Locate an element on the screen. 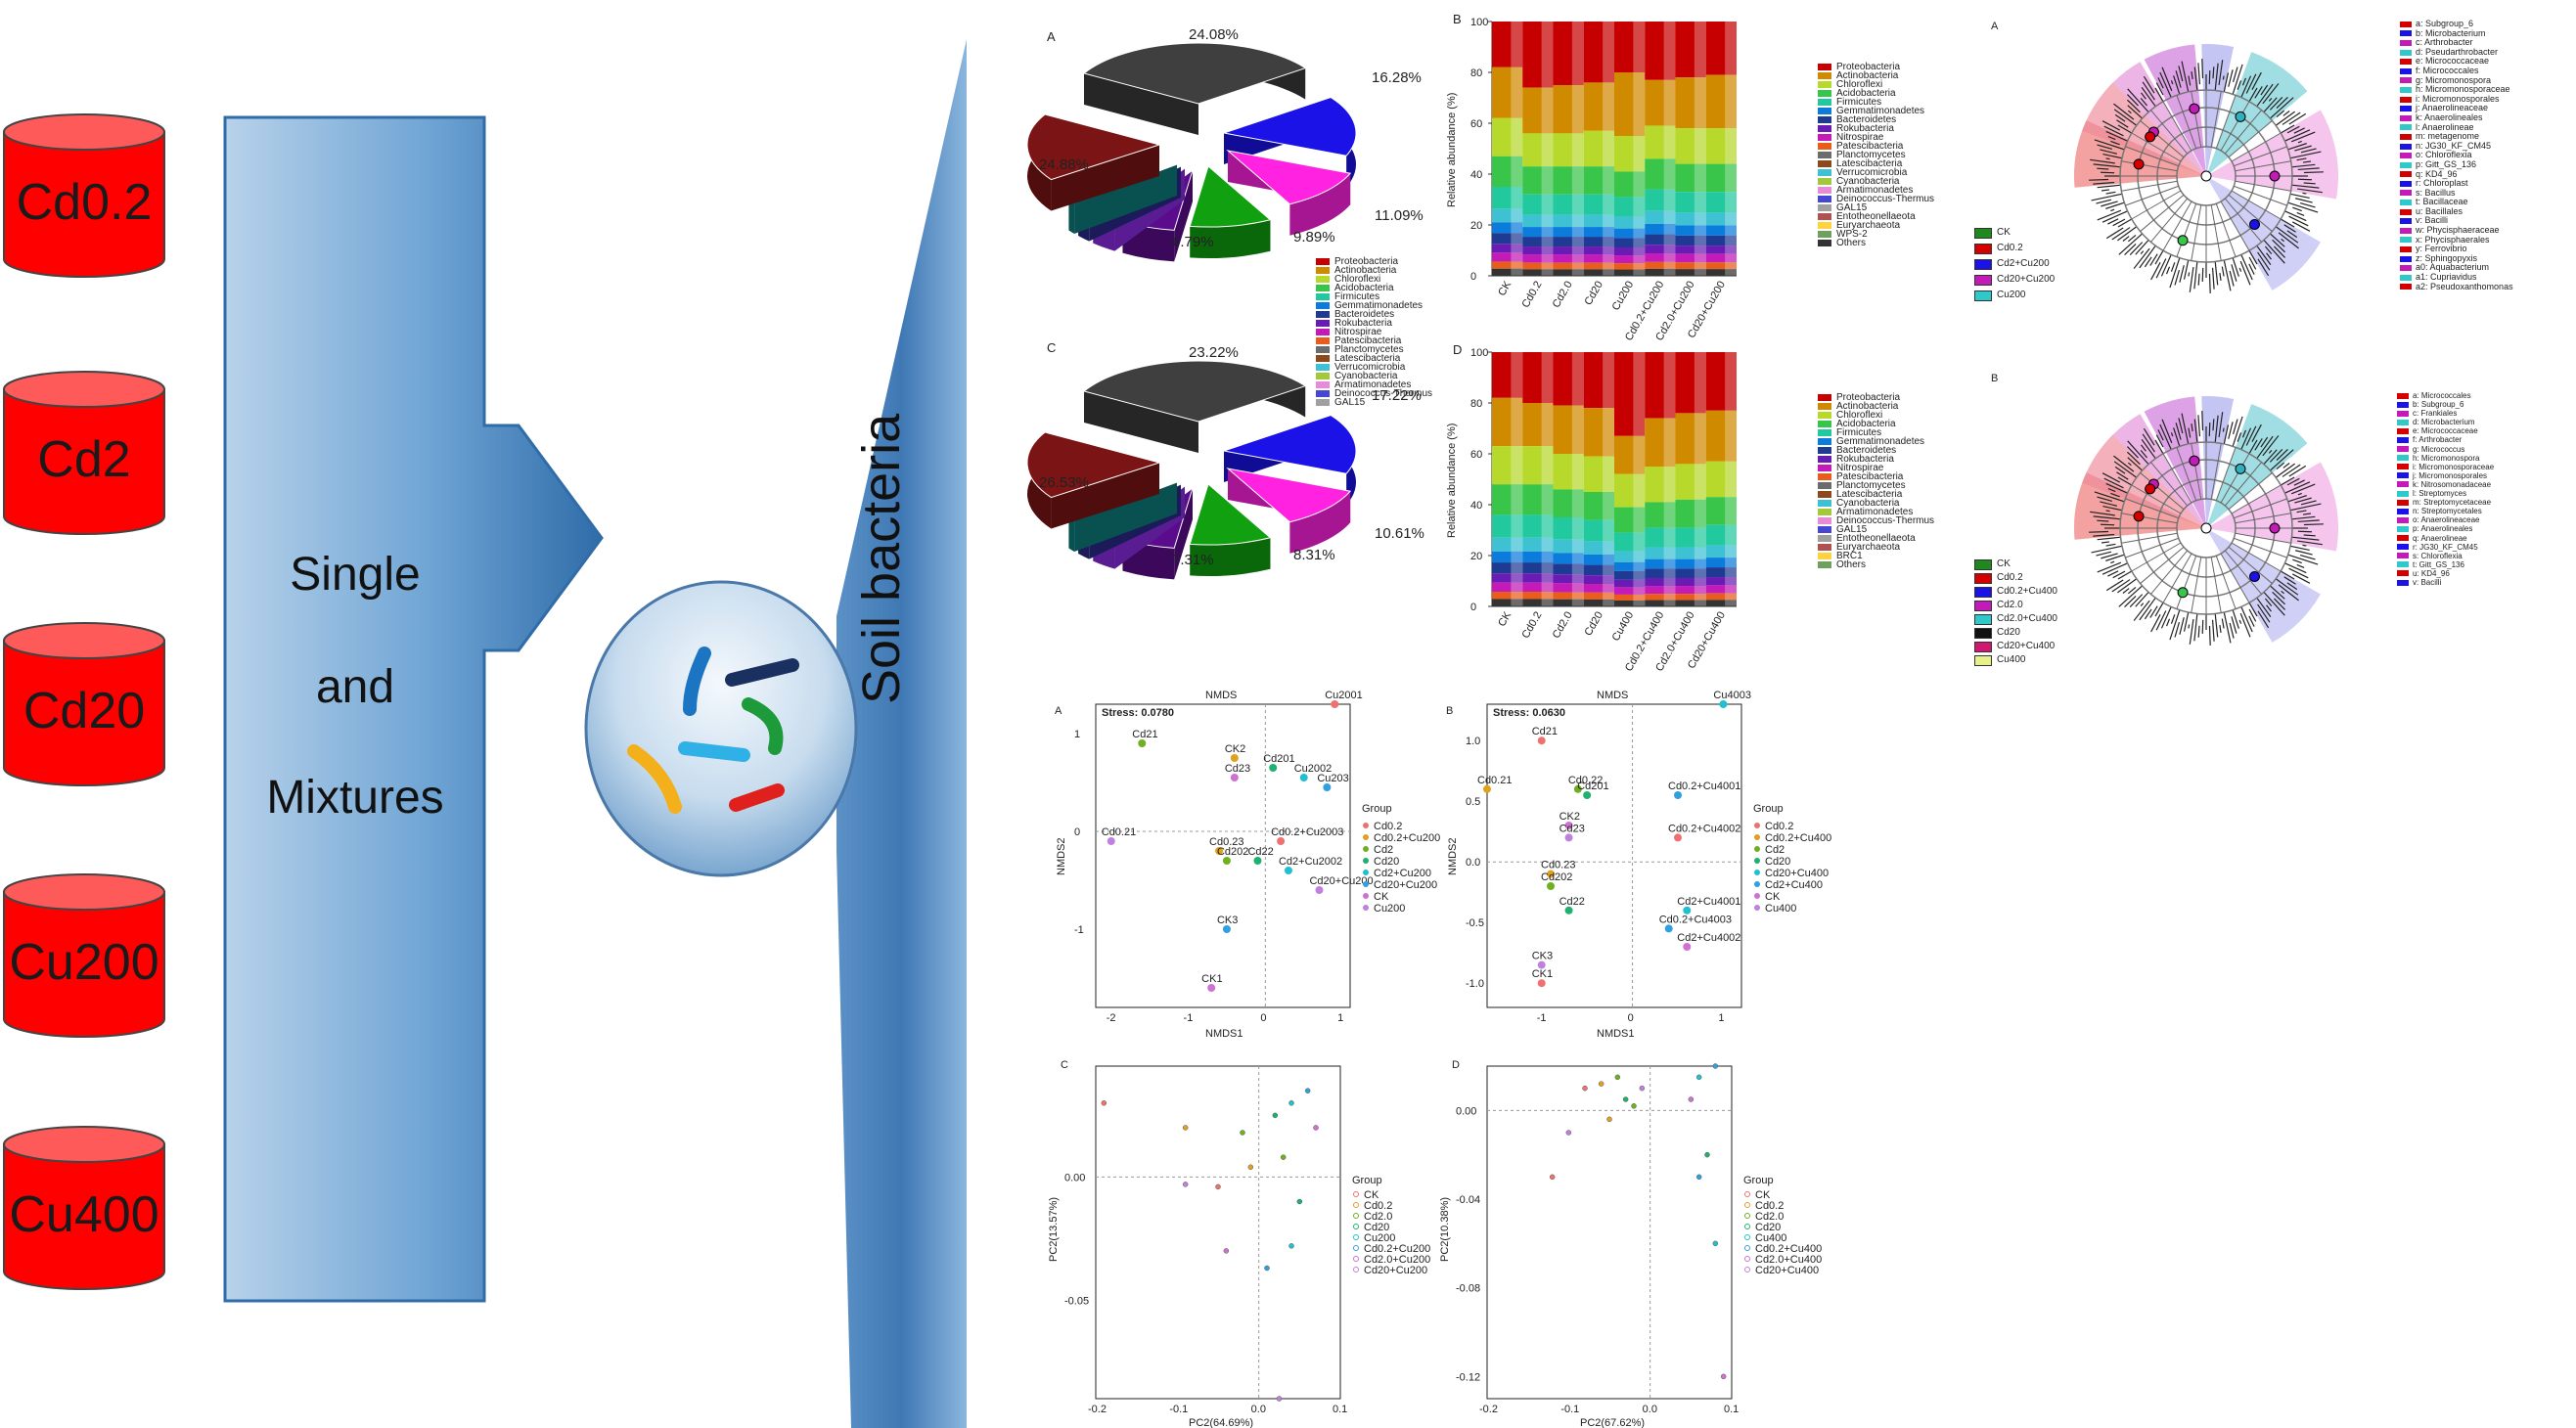 The height and width of the screenshot is (1428, 2576). data-point is located at coordinates (1568, 837).